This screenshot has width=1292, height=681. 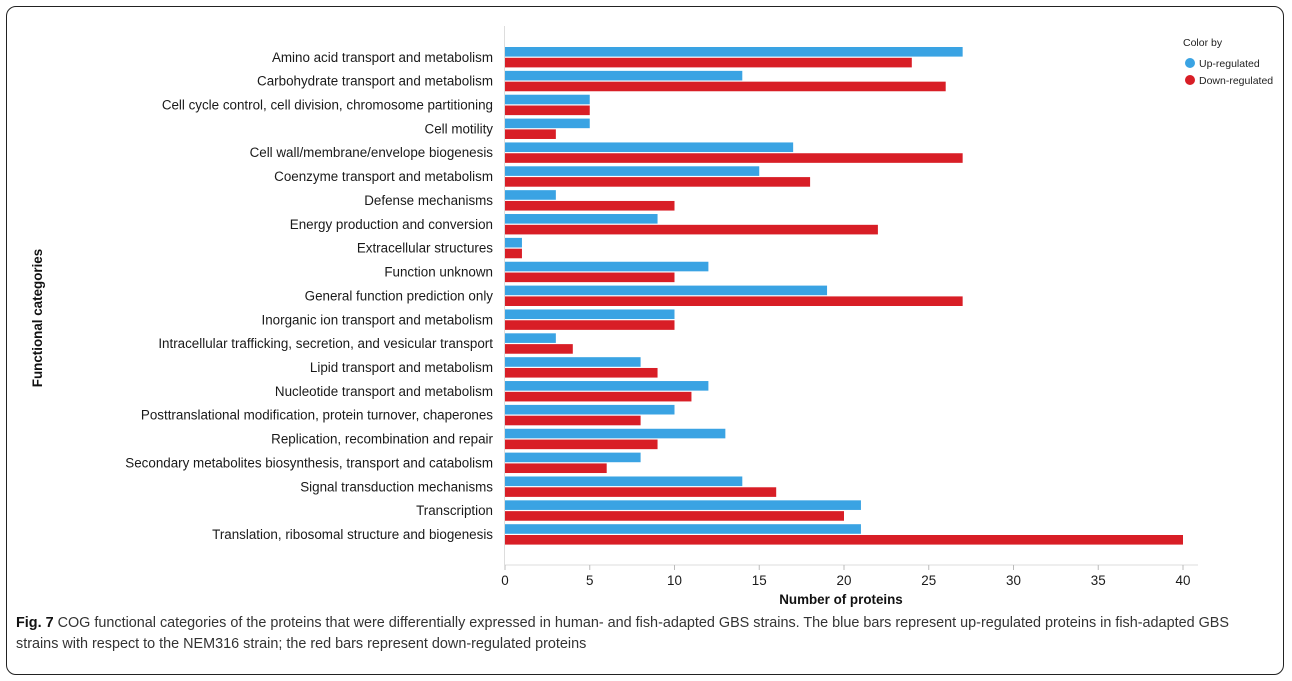 What do you see at coordinates (928, 580) in the screenshot?
I see `x-tick-label: 25` at bounding box center [928, 580].